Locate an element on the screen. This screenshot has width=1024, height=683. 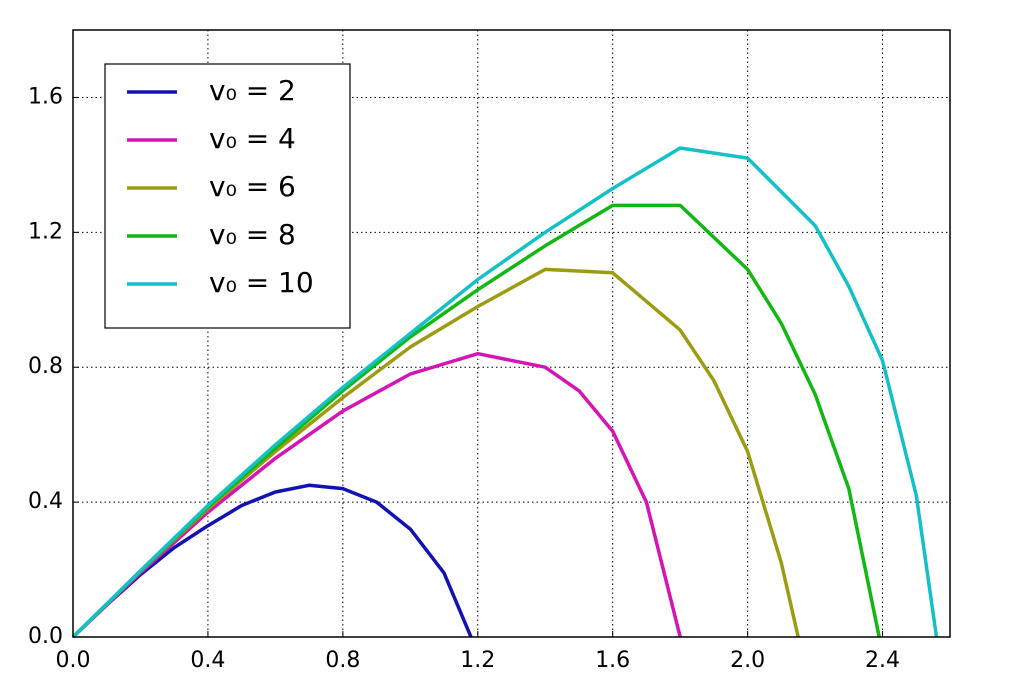
x-tick-label: 1.6 is located at coordinates (612, 660).